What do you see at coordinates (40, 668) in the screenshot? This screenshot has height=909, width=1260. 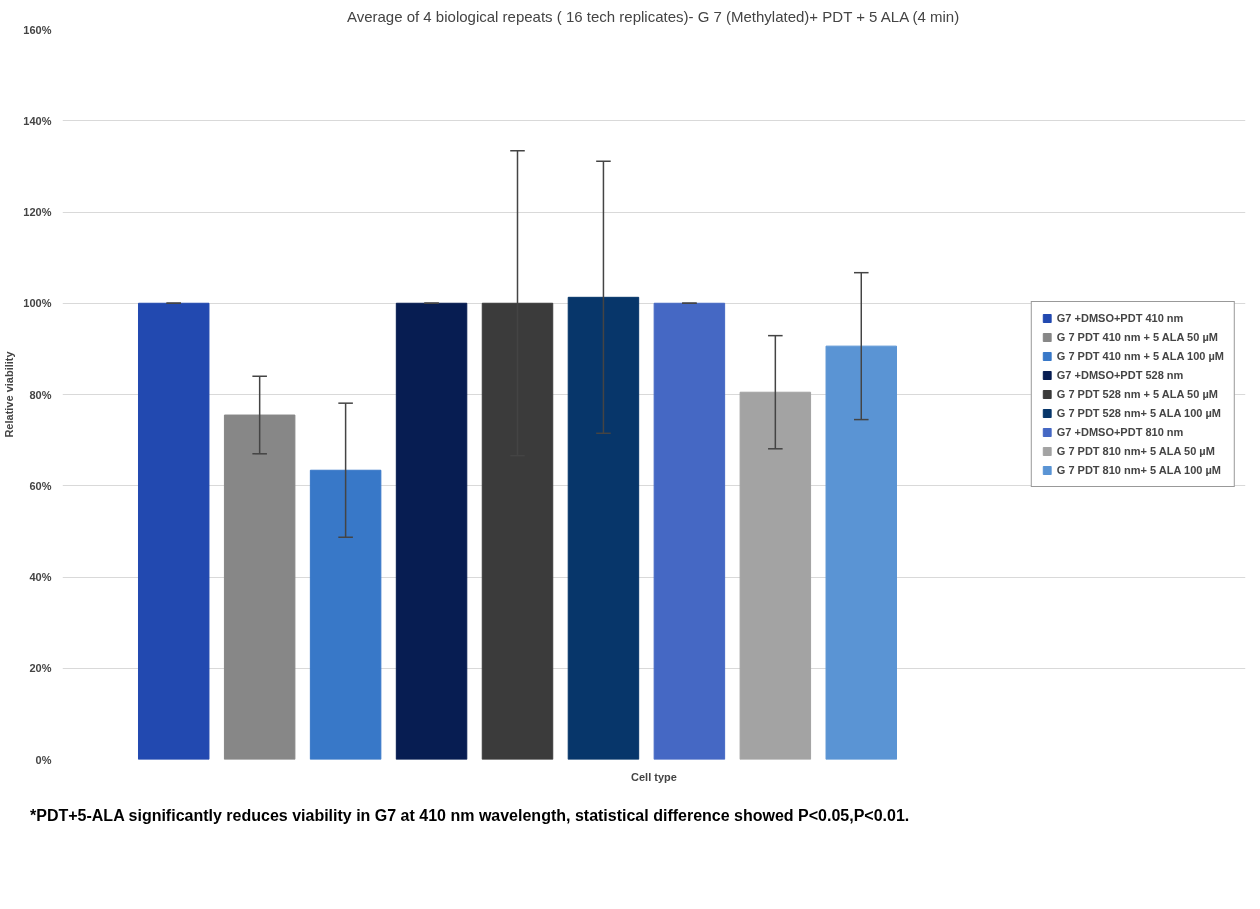 I see `y-tick-label: 20%` at bounding box center [40, 668].